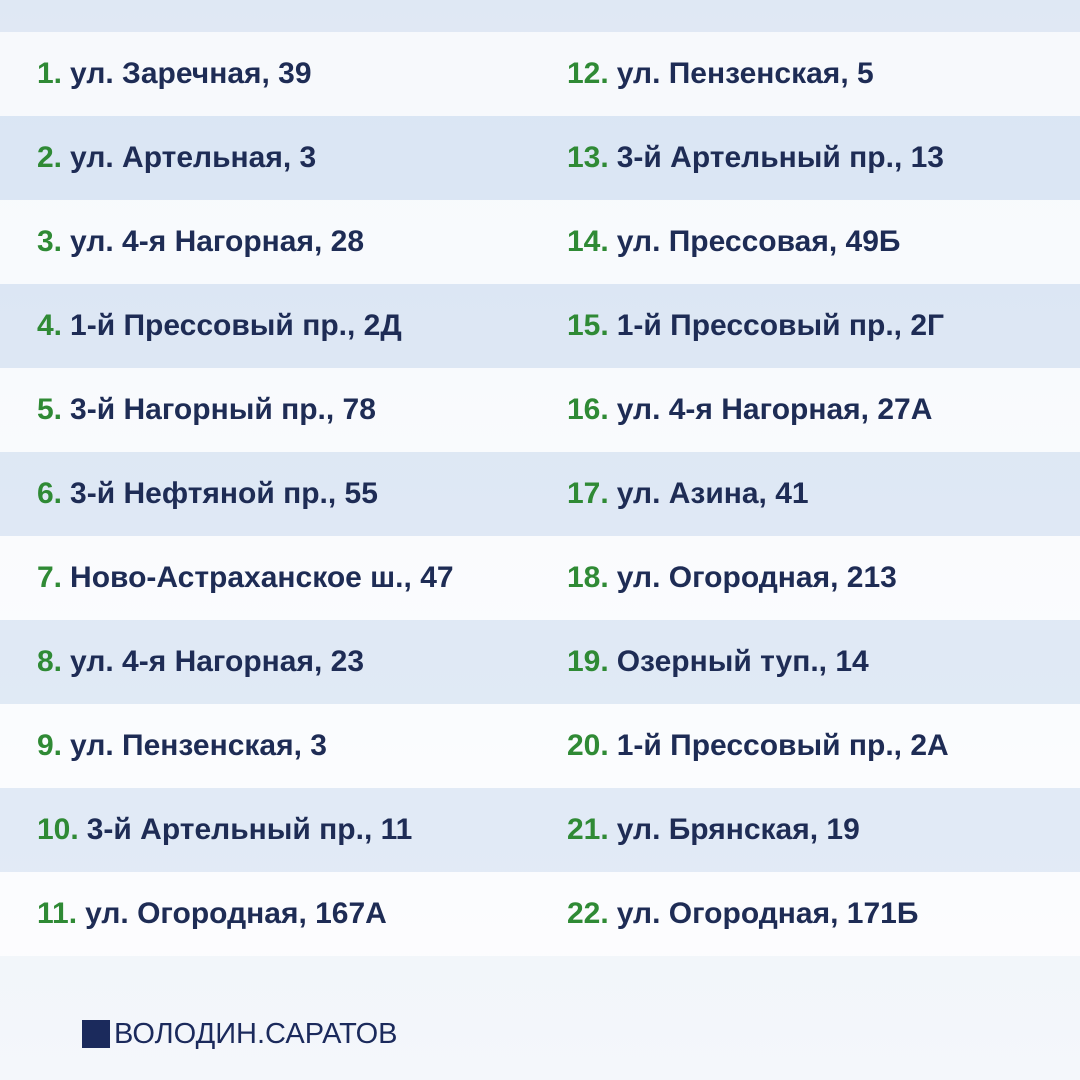  I want to click on list-item: 2. ул. Артельная, 3, so click(176, 158).